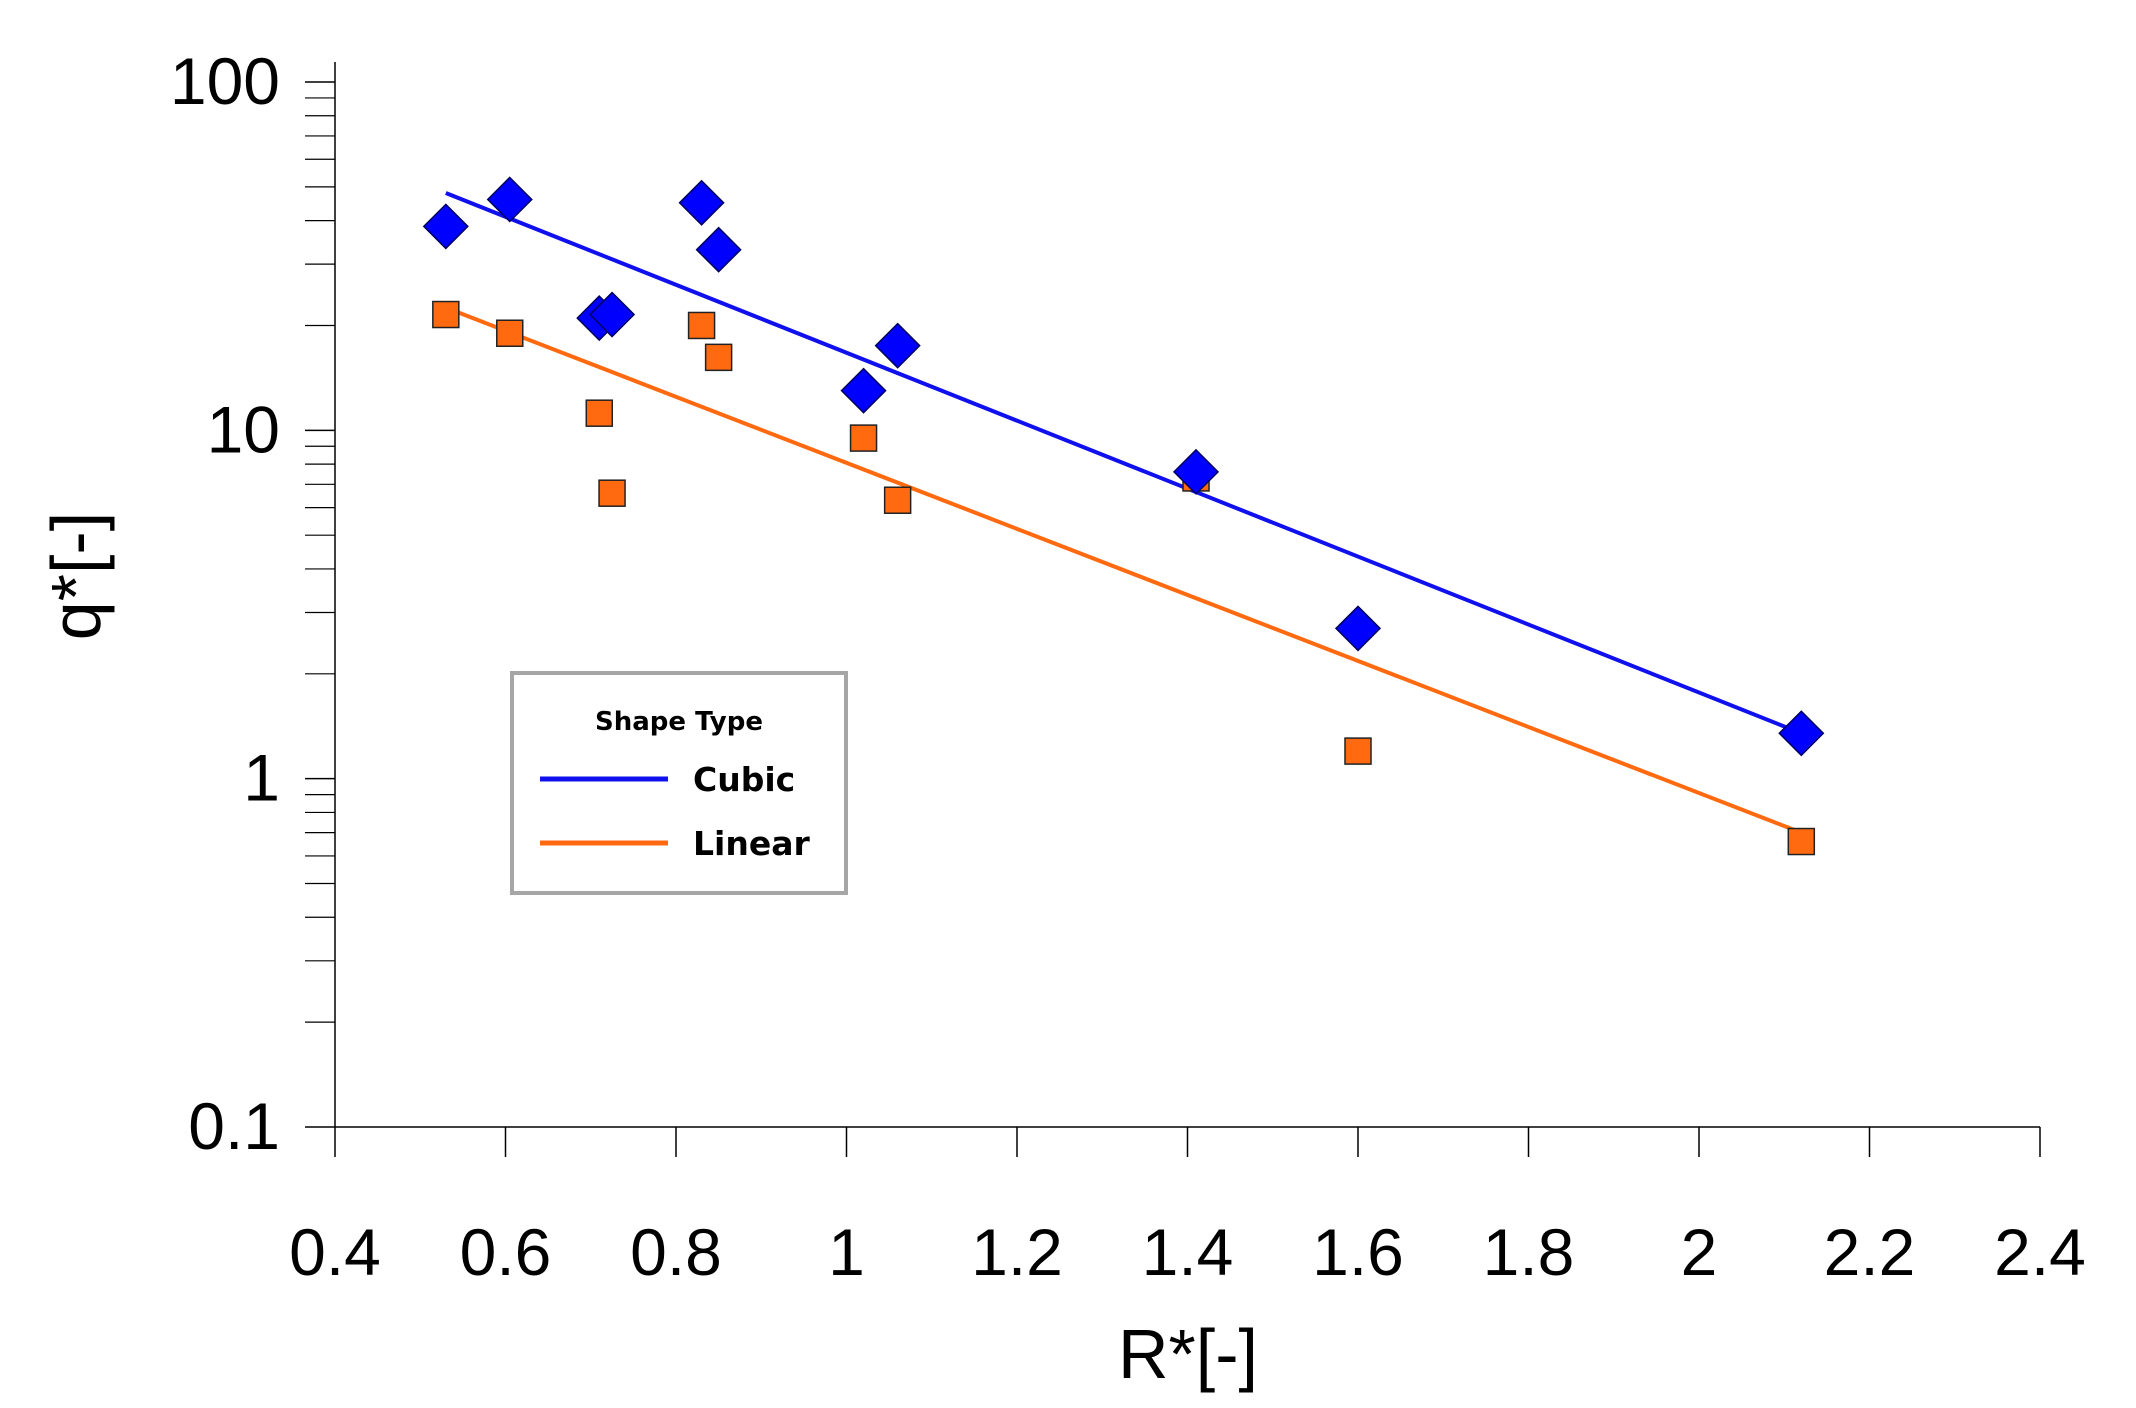 This screenshot has height=1408, width=2136. I want to click on y-tick-label: 0.1, so click(234, 1126).